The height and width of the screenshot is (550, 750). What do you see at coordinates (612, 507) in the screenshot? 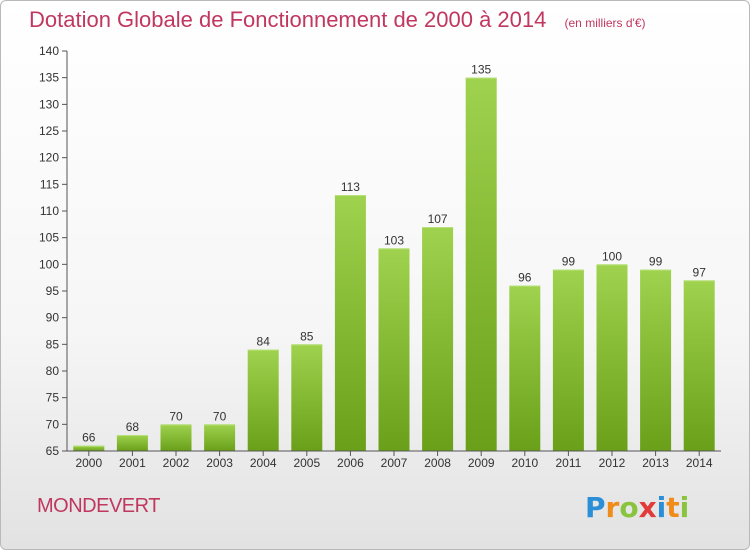
I see `logo-letter: r` at bounding box center [612, 507].